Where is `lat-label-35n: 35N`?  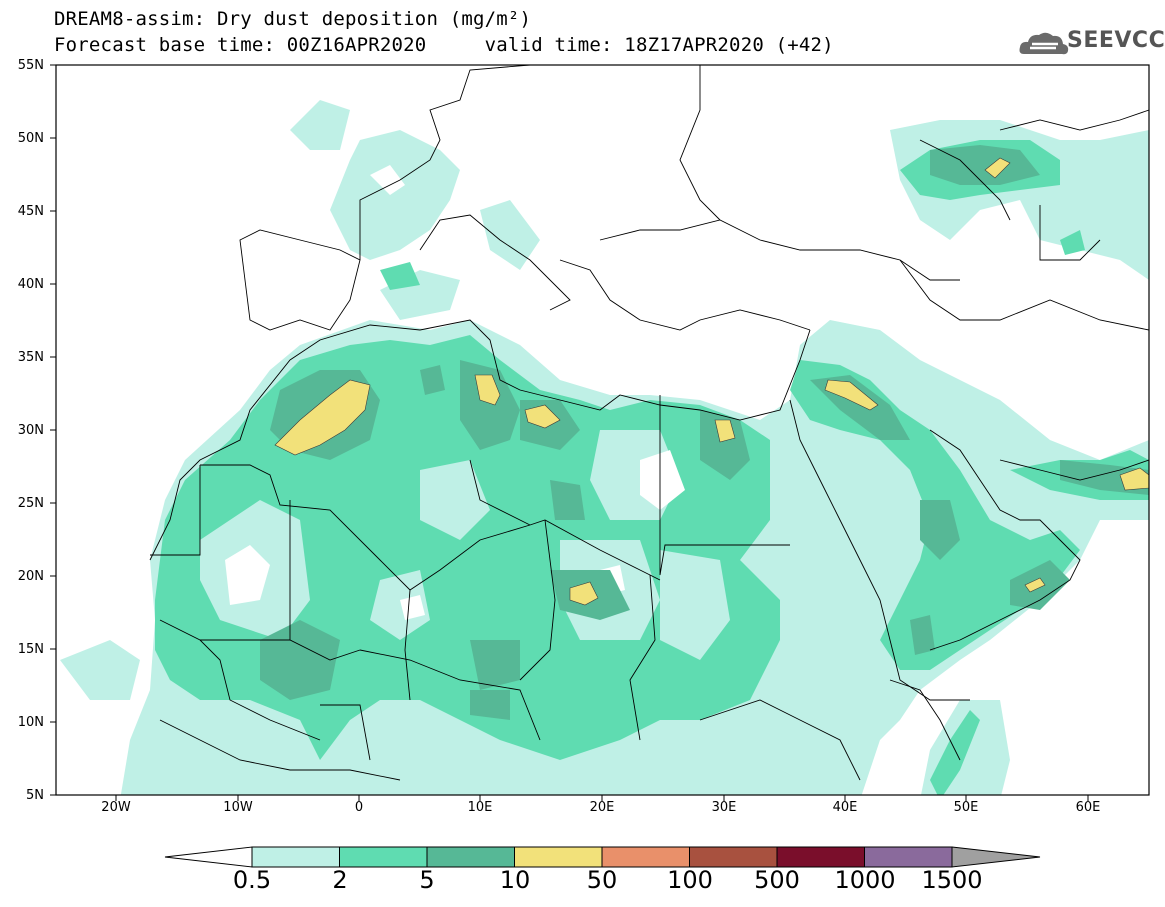 lat-label-35n: 35N is located at coordinates (30, 357).